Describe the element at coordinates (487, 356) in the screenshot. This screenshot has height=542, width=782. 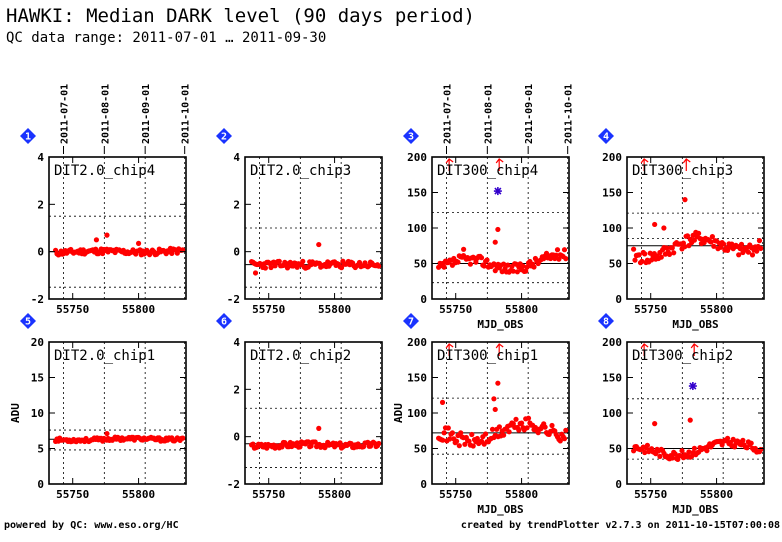
I see `panel-label: DIT300_chip1` at that location.